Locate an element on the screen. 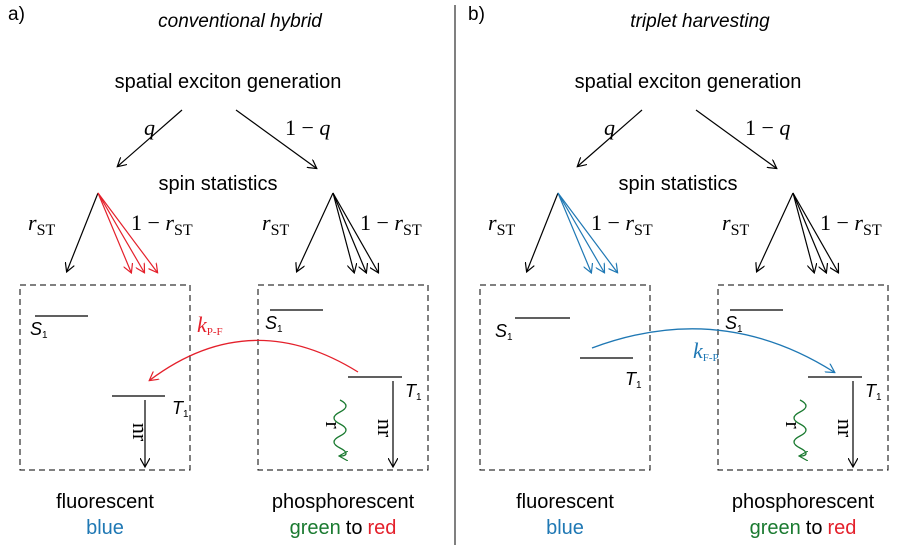 The width and height of the screenshot is (909, 550). panel-label: b) is located at coordinates (476, 14).